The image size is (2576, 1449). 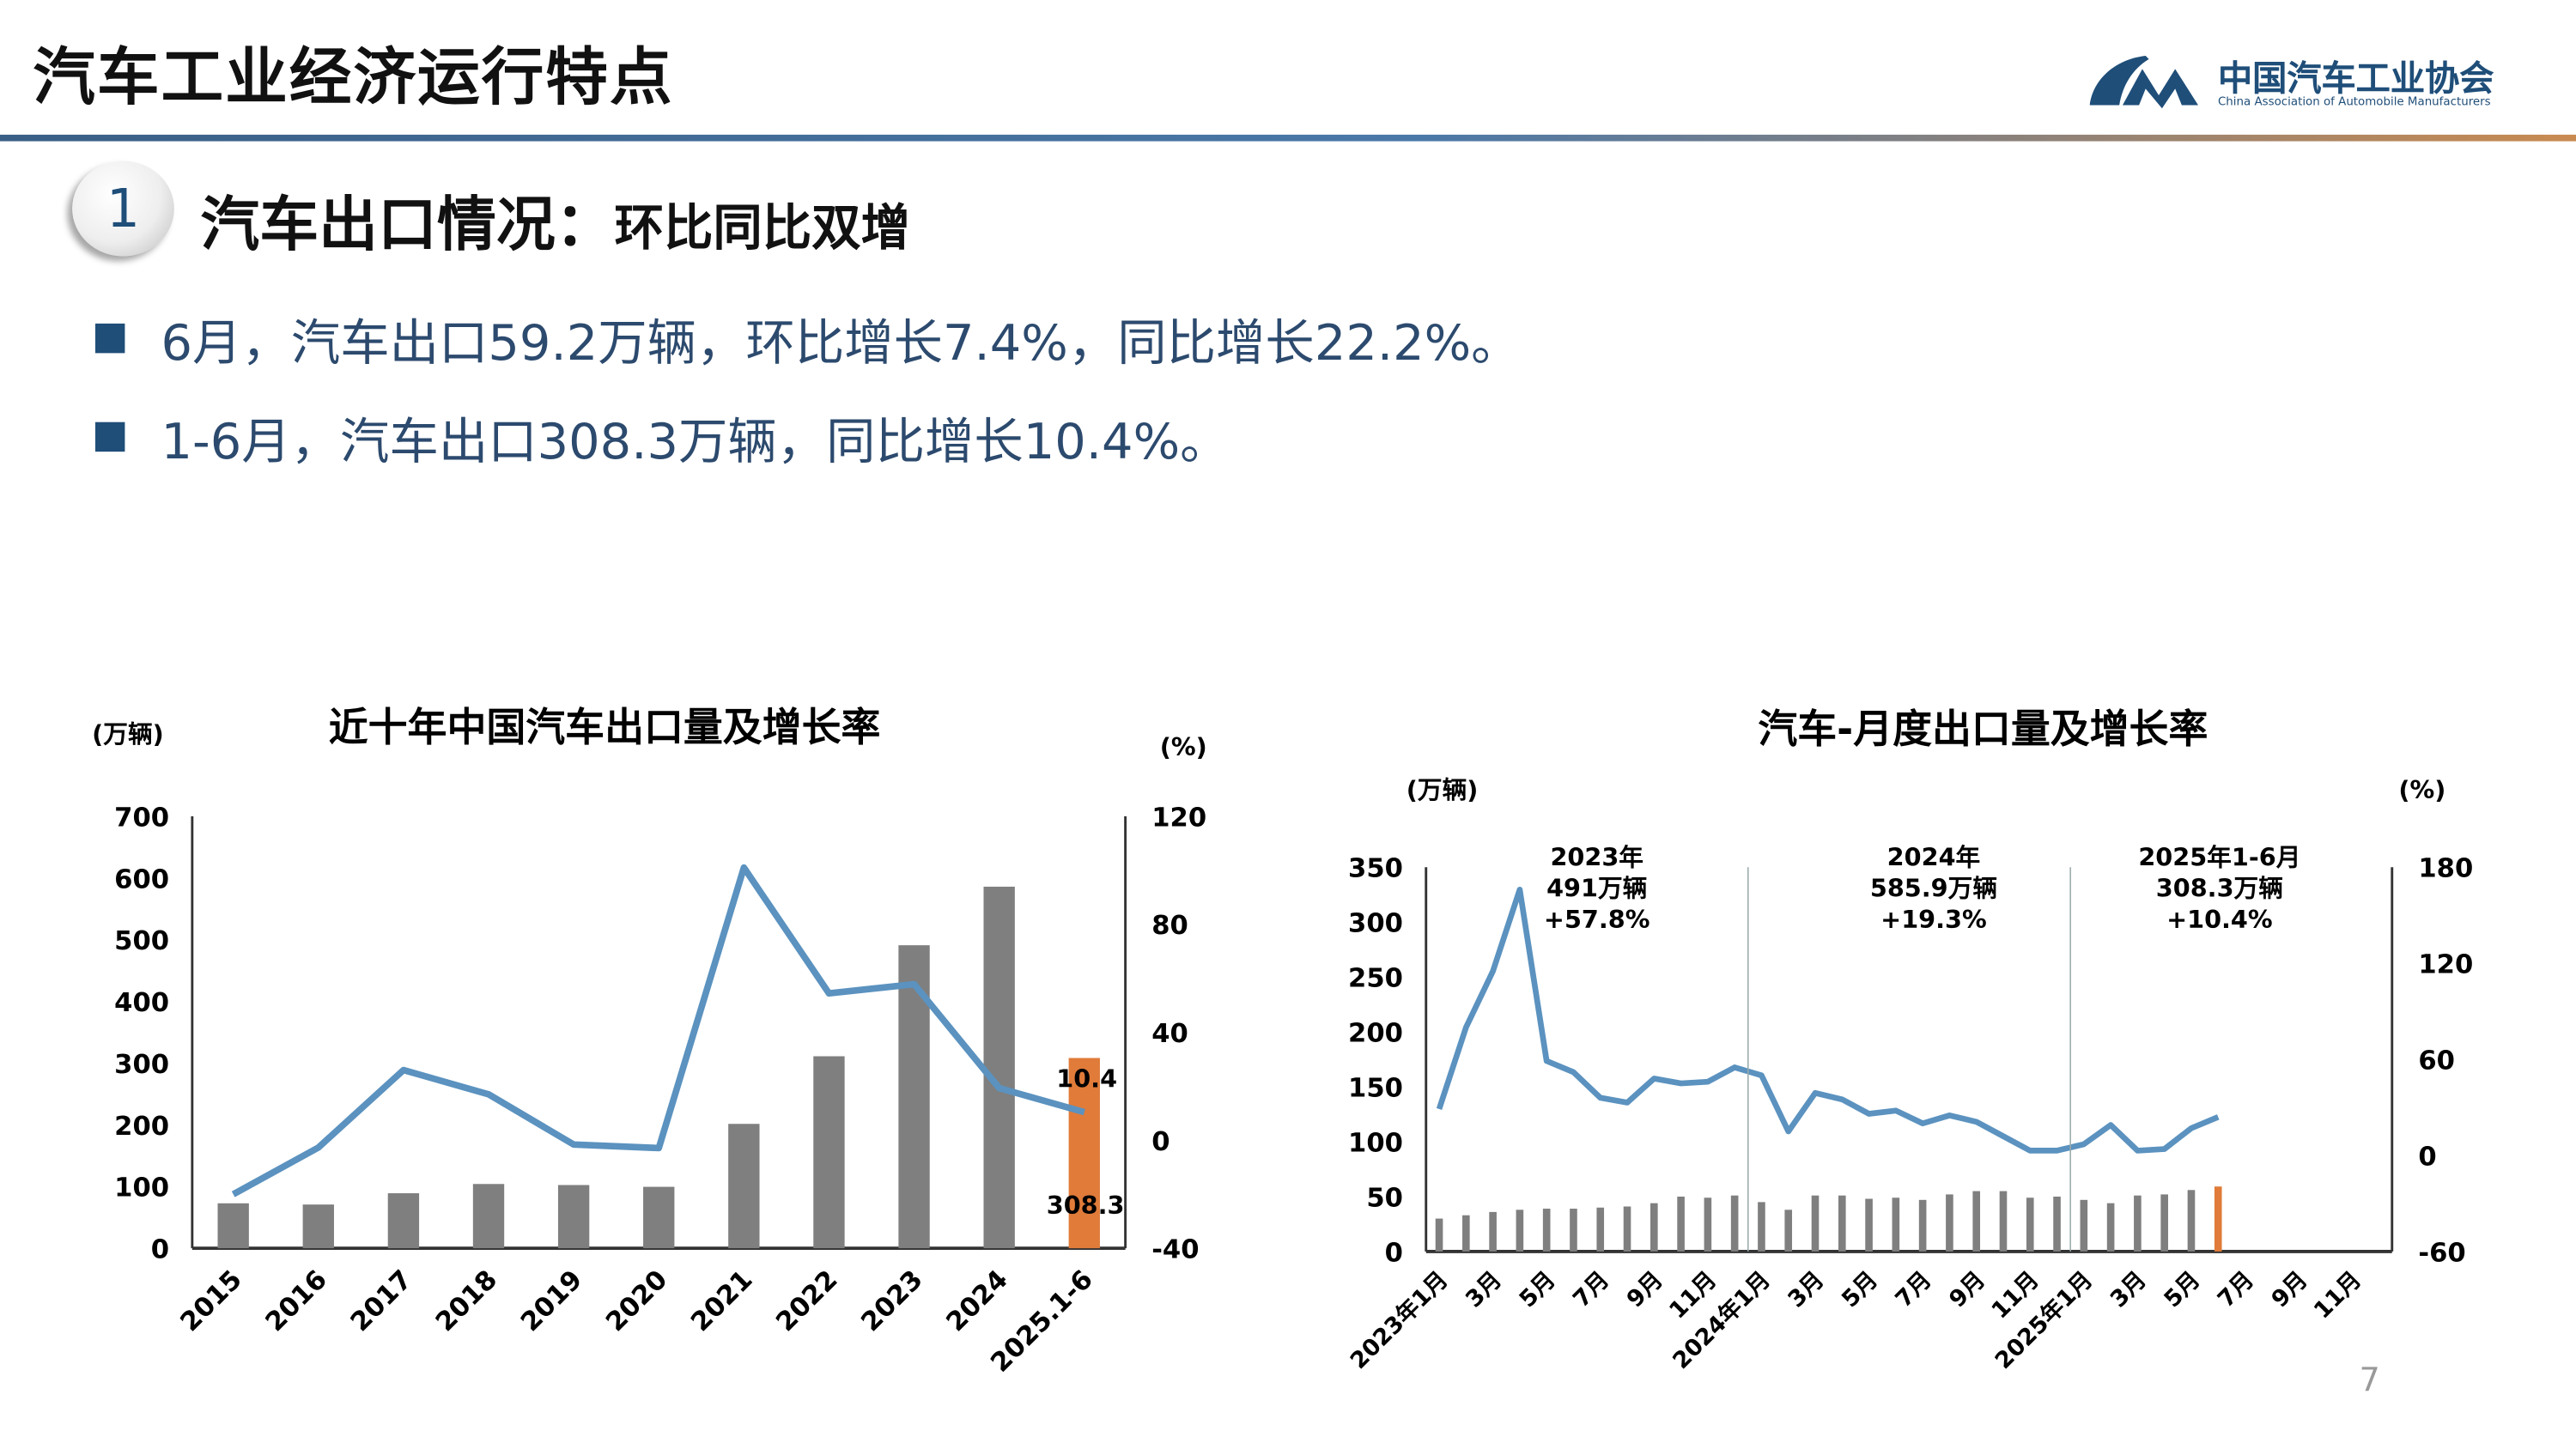 I want to click on year-summary-annotation: +57.8%, so click(x=1597, y=919).